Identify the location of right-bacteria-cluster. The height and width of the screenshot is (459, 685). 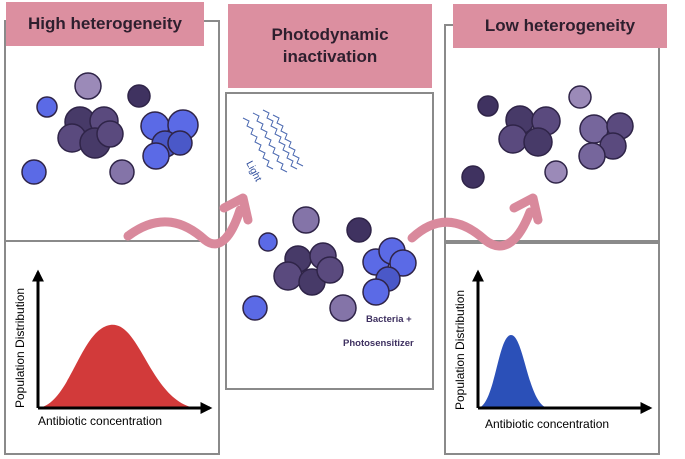
(547, 137).